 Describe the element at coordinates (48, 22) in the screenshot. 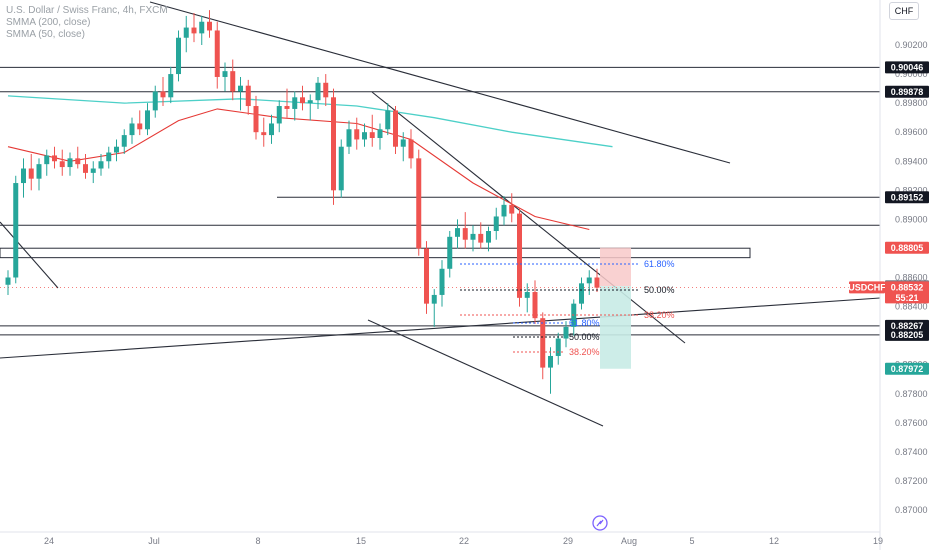

I see `sma200-legend: SMMA (200, close)` at that location.